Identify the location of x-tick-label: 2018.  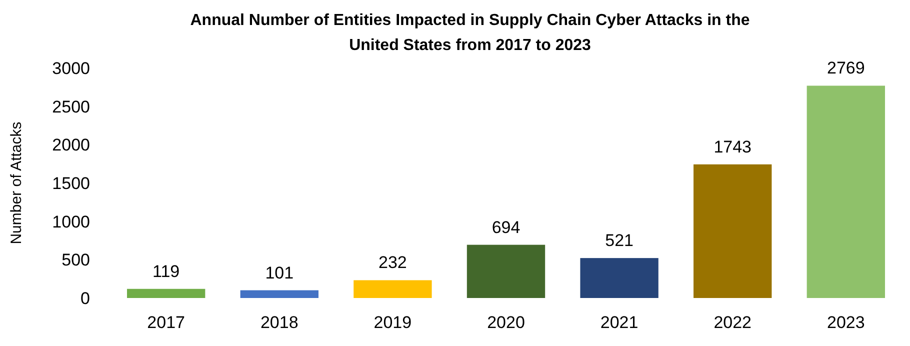
(279, 322).